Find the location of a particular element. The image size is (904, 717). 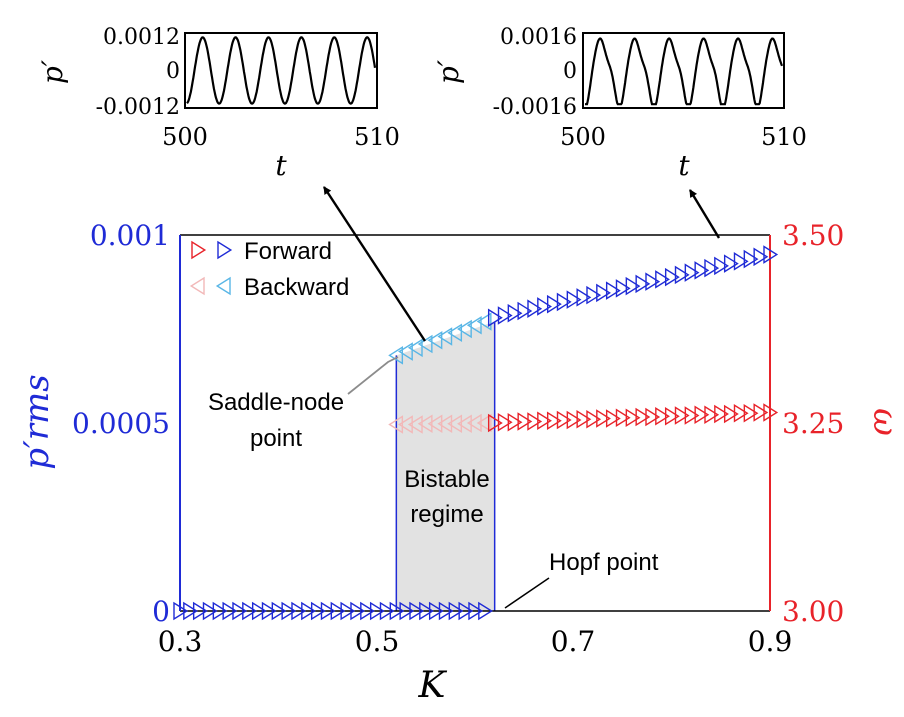

right-tick-3.50: 3.50 is located at coordinates (813, 235).